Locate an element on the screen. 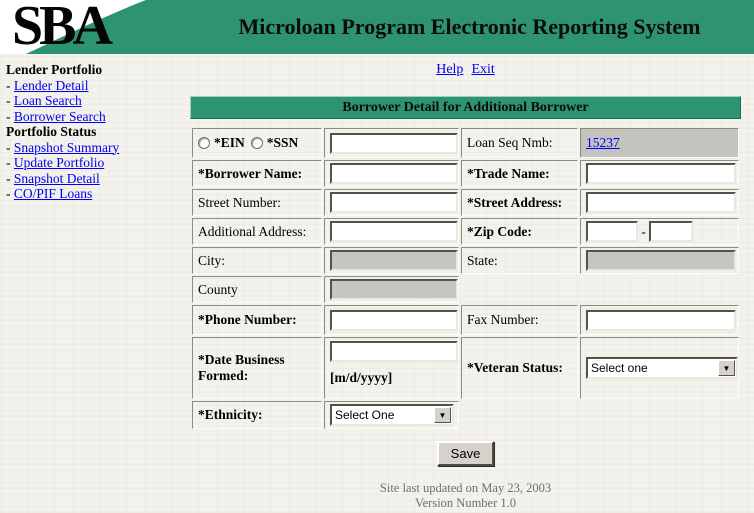 Image resolution: width=754 pixels, height=513 pixels. logo-swoosh-shape is located at coordinates (105, 27).